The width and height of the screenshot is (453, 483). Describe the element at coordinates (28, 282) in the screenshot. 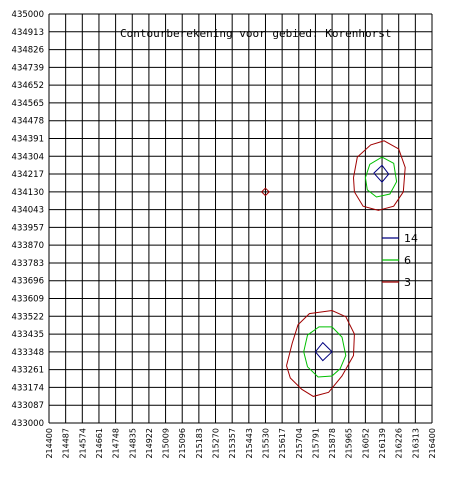

I see `y-tick-label: 433696` at that location.